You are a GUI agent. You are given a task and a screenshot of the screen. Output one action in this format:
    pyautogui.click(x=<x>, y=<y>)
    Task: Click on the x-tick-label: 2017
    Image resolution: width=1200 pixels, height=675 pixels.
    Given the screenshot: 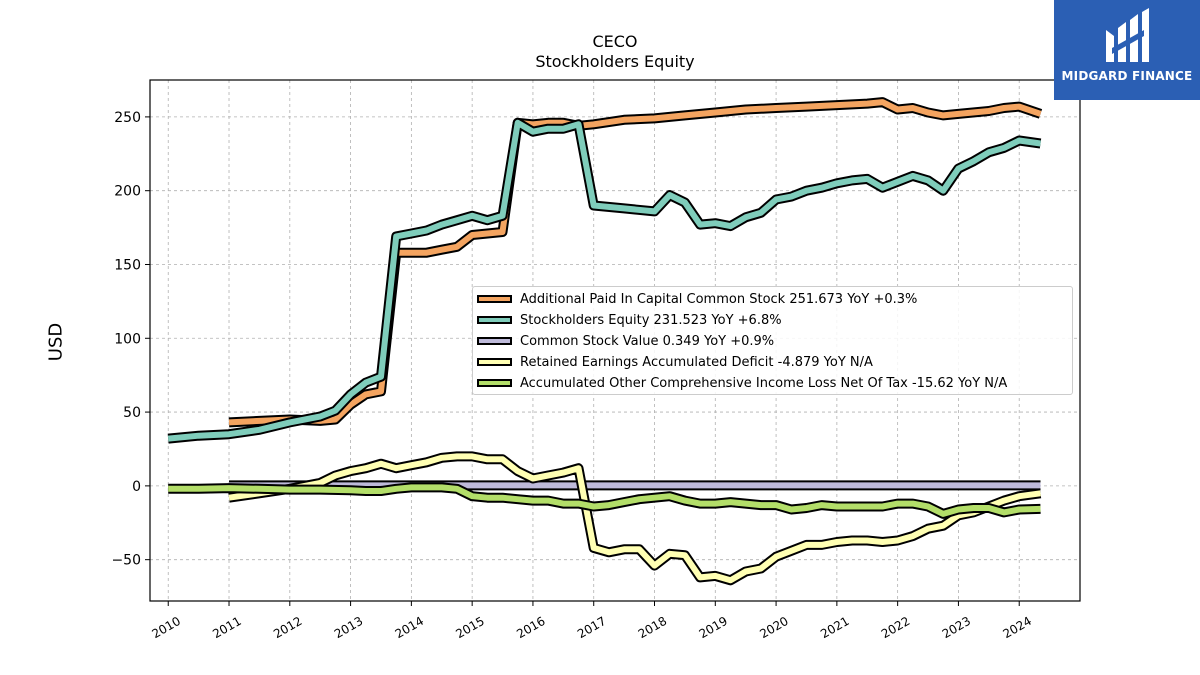 What is the action you would take?
    pyautogui.click(x=591, y=627)
    